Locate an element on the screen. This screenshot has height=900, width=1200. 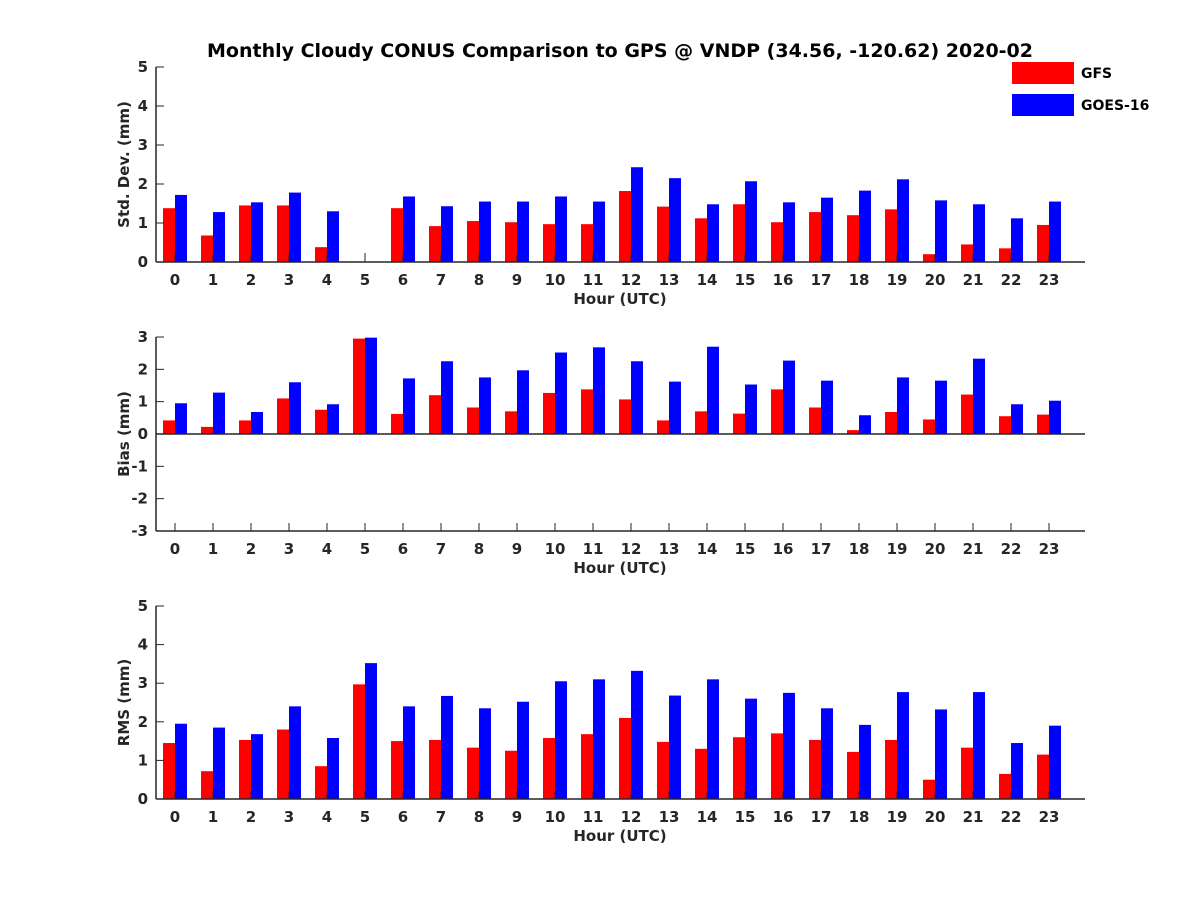
legend-label: GOES-16 is located at coordinates (1115, 106).